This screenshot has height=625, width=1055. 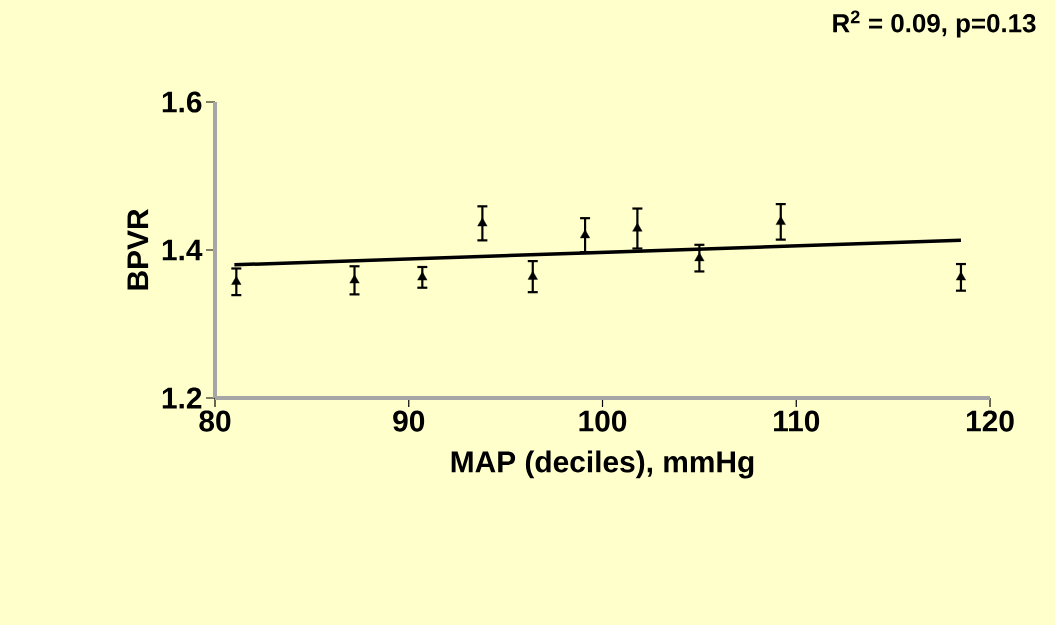 What do you see at coordinates (409, 421) in the screenshot?
I see `x-tick-label: 90` at bounding box center [409, 421].